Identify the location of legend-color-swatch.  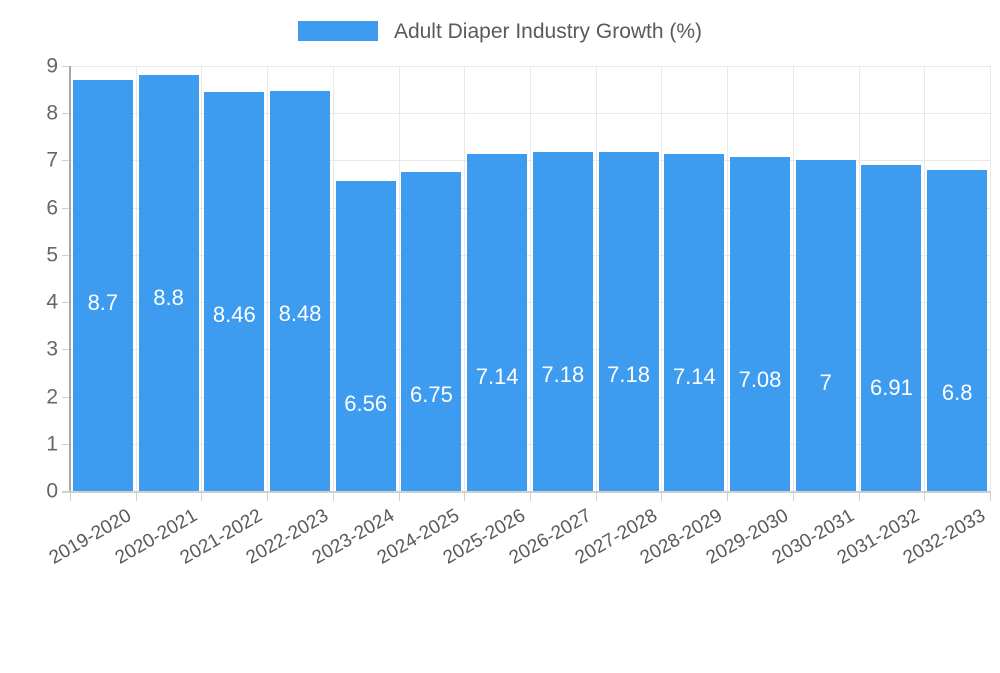
(337, 31).